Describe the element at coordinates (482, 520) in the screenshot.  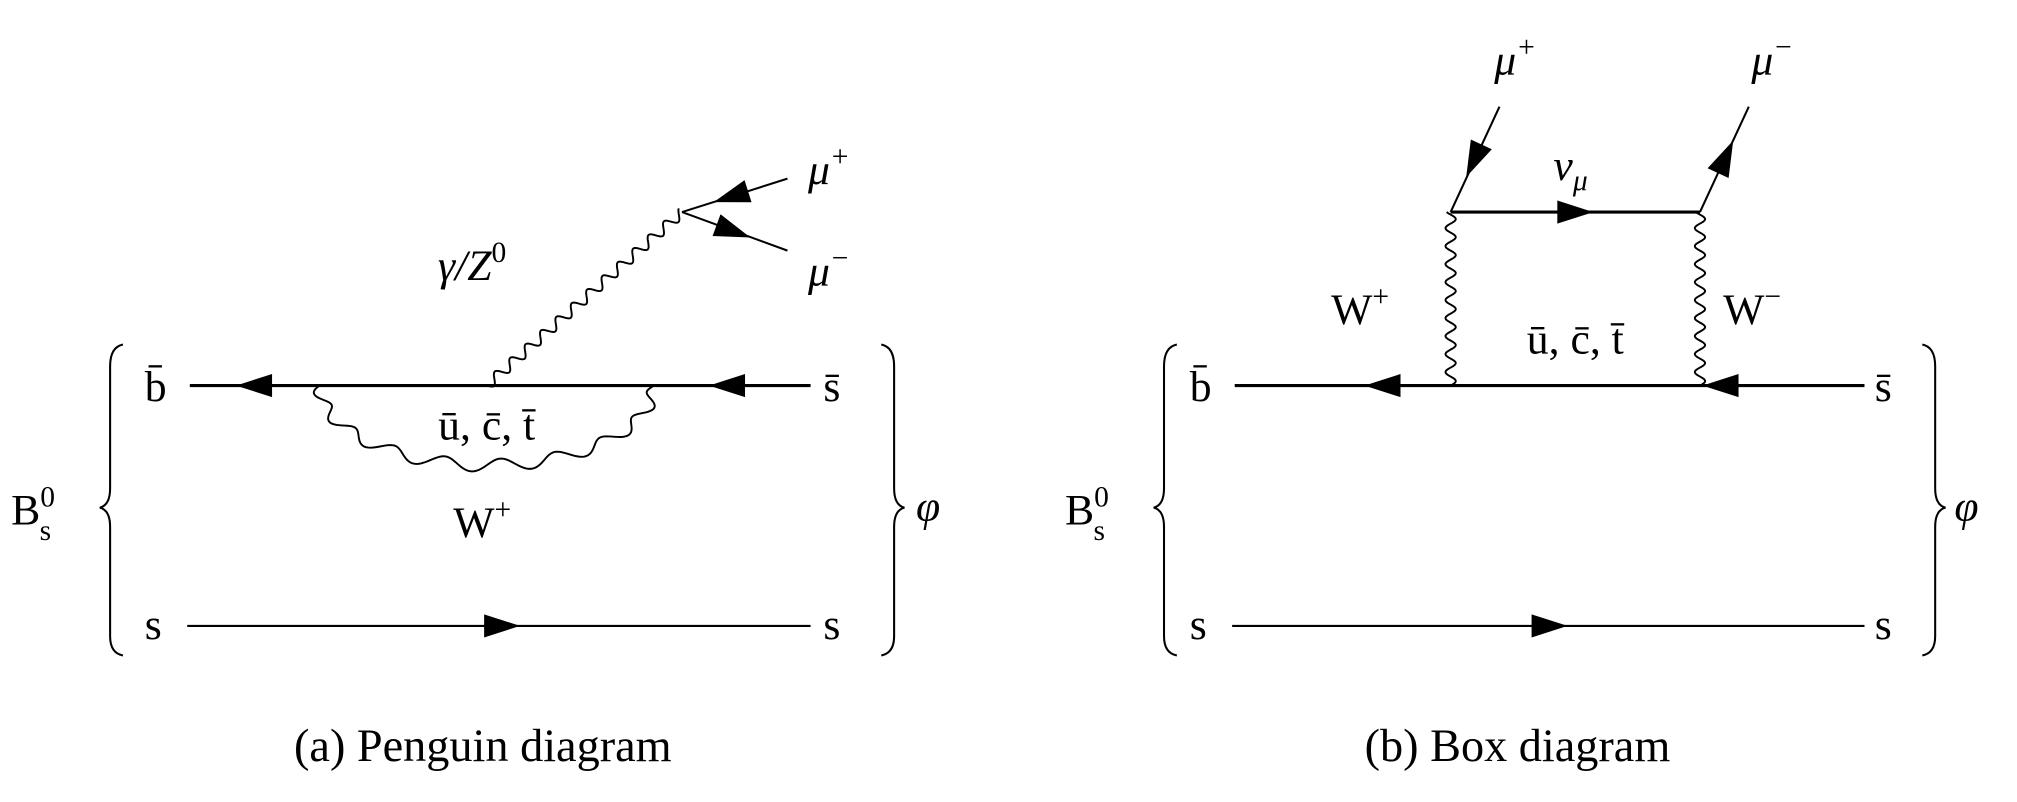
I see `w-boson-label: W+` at that location.